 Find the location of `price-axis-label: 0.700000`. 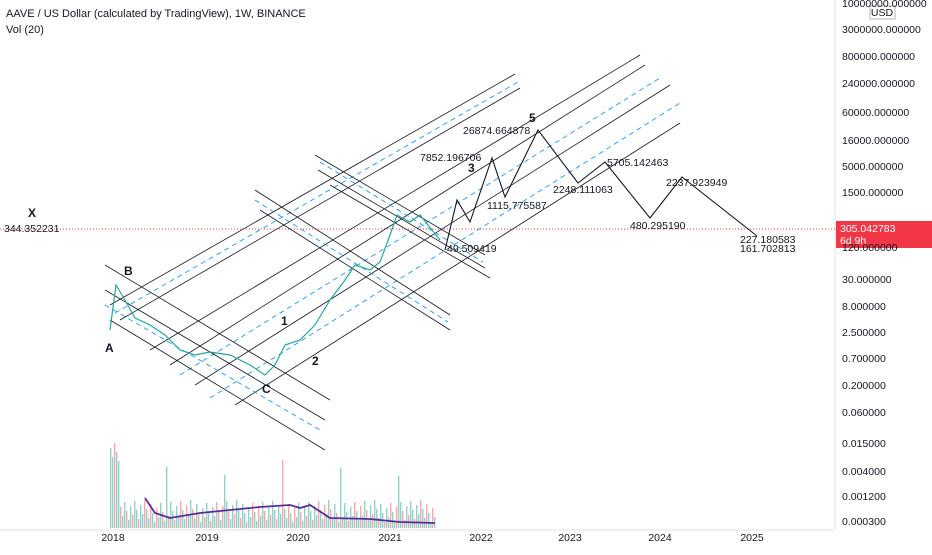

price-axis-label: 0.700000 is located at coordinates (864, 359).